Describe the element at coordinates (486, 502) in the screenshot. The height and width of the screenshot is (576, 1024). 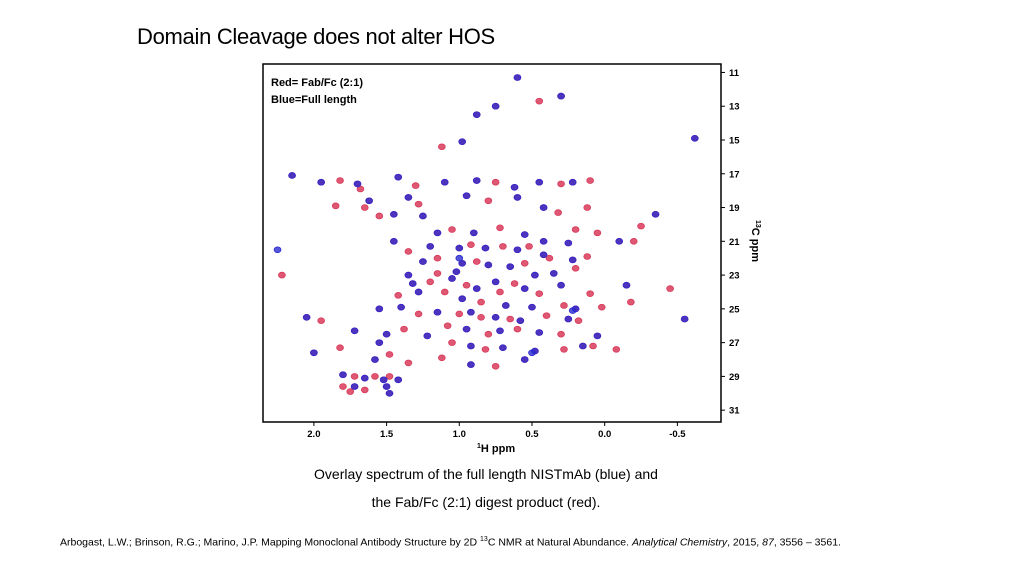
I see `caption-line-2: the Fab/Fc (2:1) digest product (red).` at that location.